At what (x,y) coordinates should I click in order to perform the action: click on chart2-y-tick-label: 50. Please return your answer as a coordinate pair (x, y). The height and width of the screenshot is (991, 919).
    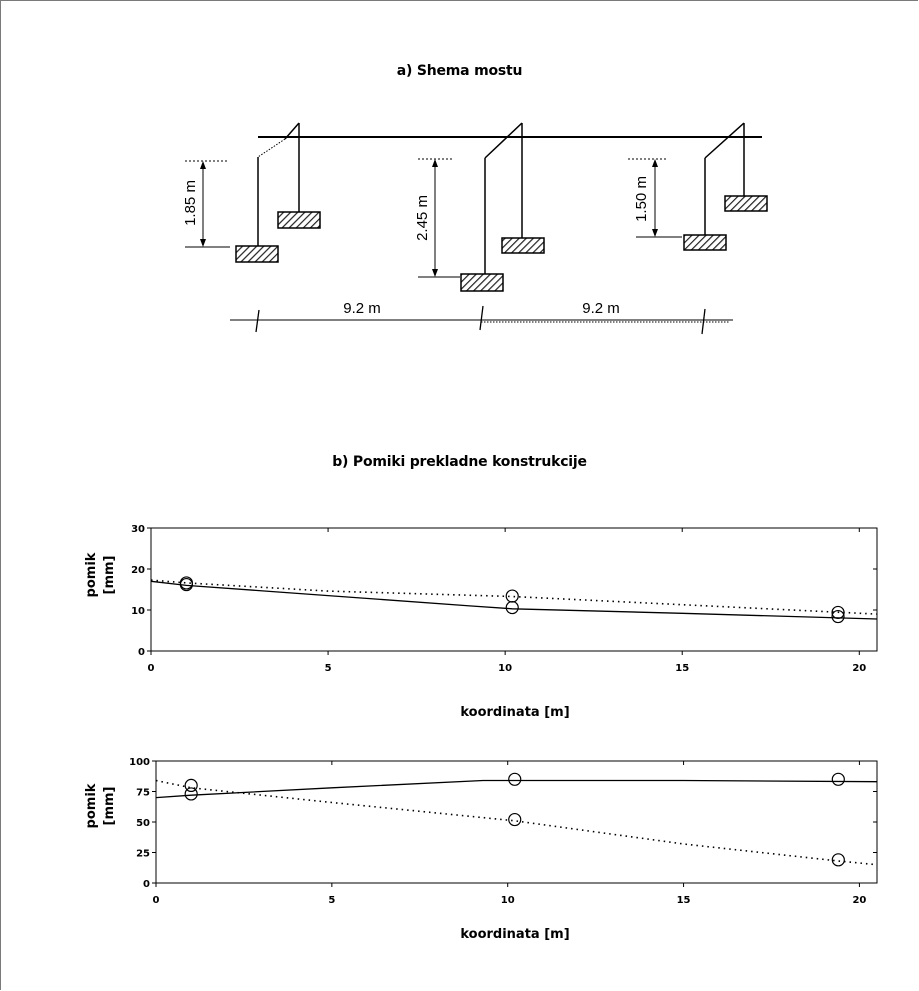
    Looking at the image, I should click on (143, 823).